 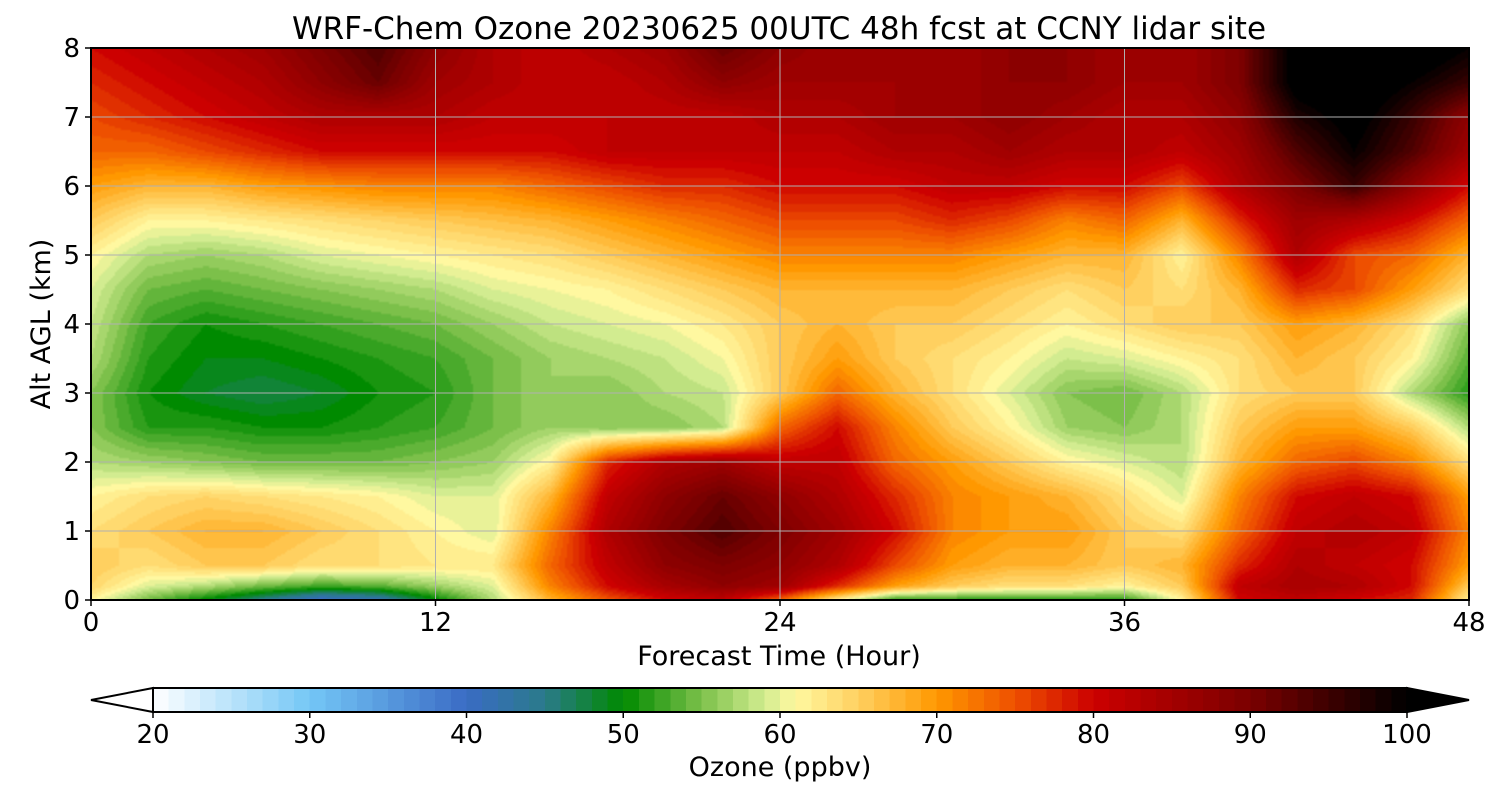 What do you see at coordinates (91, 623) in the screenshot?
I see `x-tick-label: 0` at bounding box center [91, 623].